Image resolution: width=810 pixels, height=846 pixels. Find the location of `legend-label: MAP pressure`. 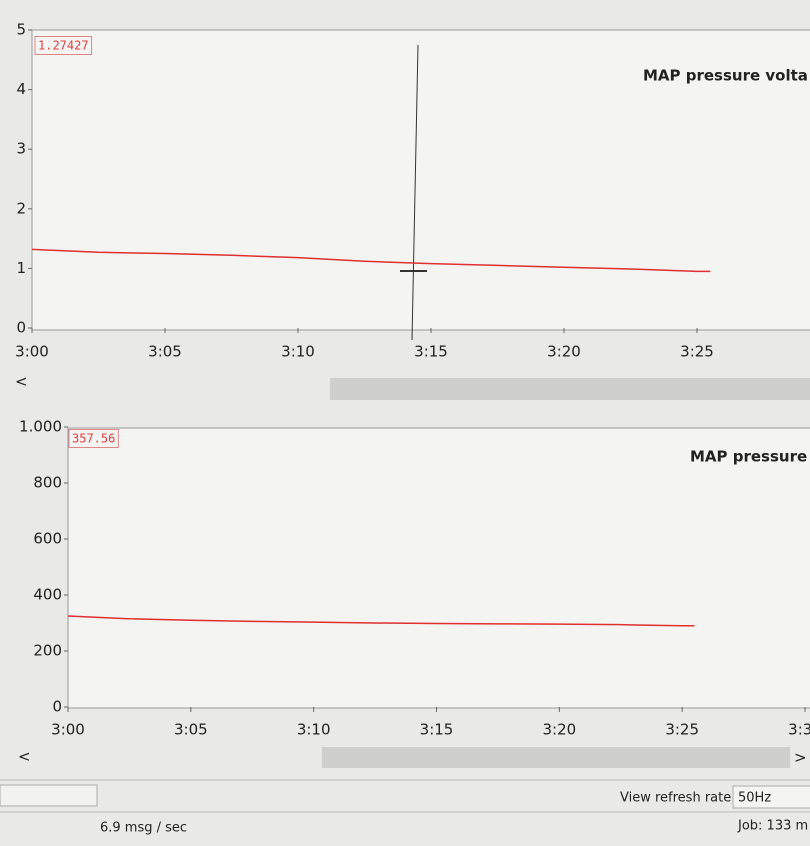

legend-label: MAP pressure is located at coordinates (748, 457).